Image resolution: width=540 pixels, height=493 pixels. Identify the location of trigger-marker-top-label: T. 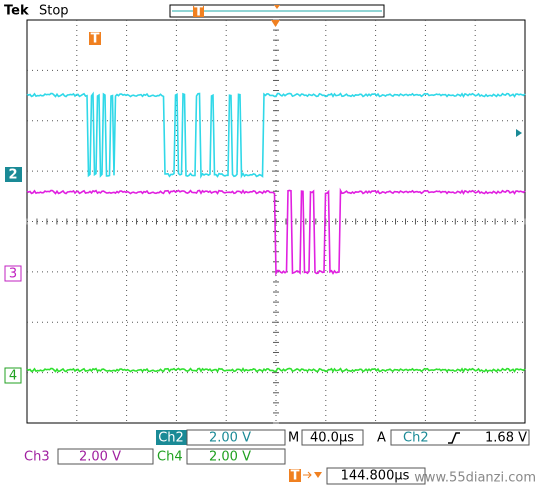
(198, 12).